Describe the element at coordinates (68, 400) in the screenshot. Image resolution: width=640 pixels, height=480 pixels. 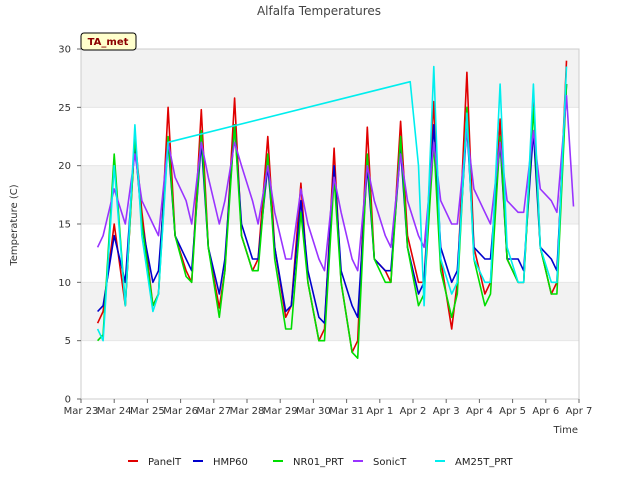
I see `y-tick-label: 0` at that location.